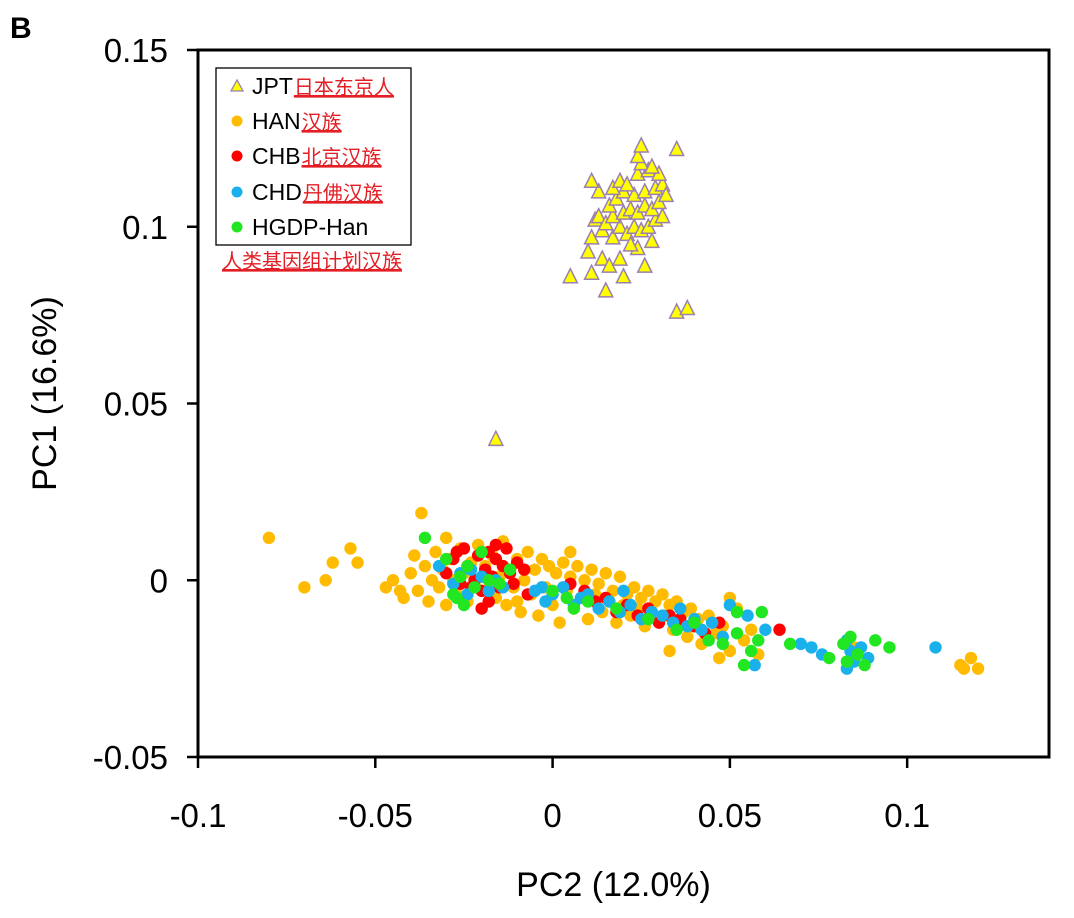 This screenshot has width=1074, height=918. Describe the element at coordinates (657, 601) in the screenshot. I see `series-hgdp-han` at that location.